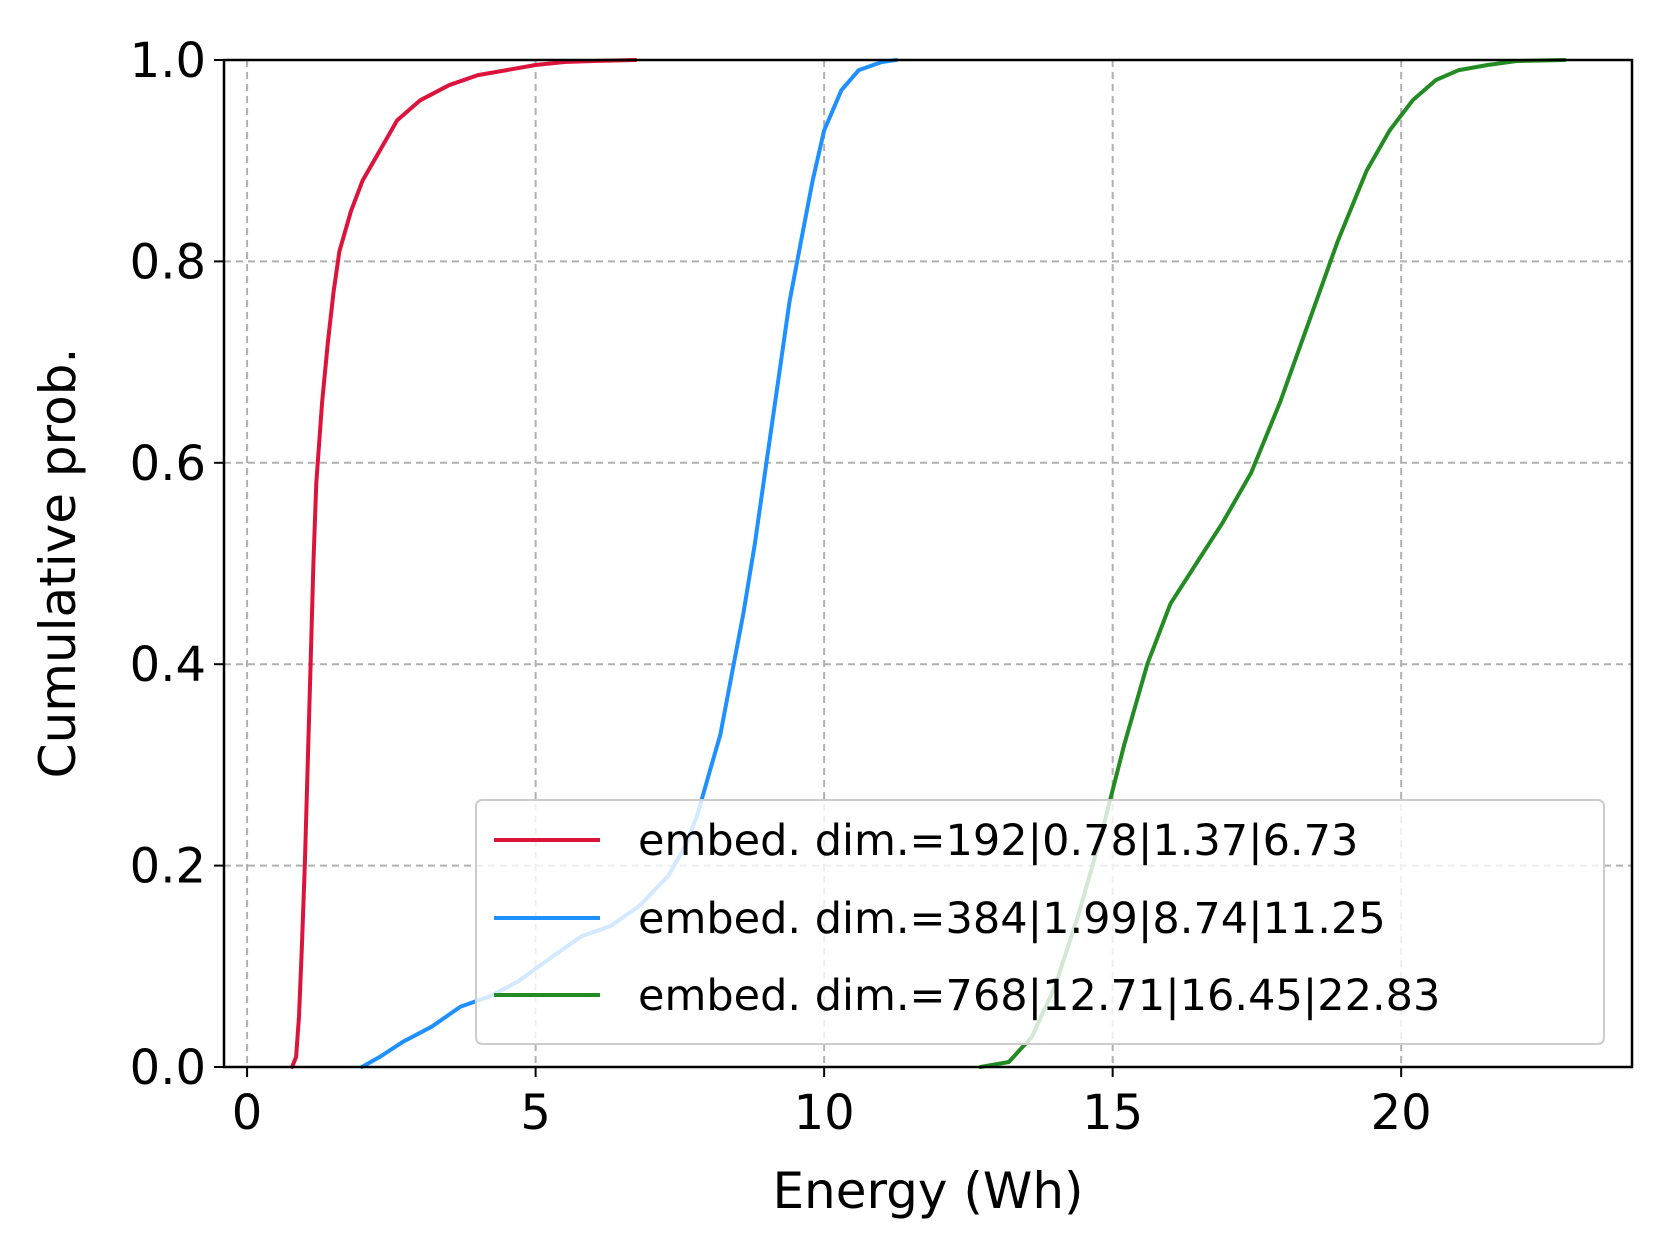  What do you see at coordinates (927, 1191) in the screenshot?
I see `x-axis-label: Energy (Wh)` at bounding box center [927, 1191].